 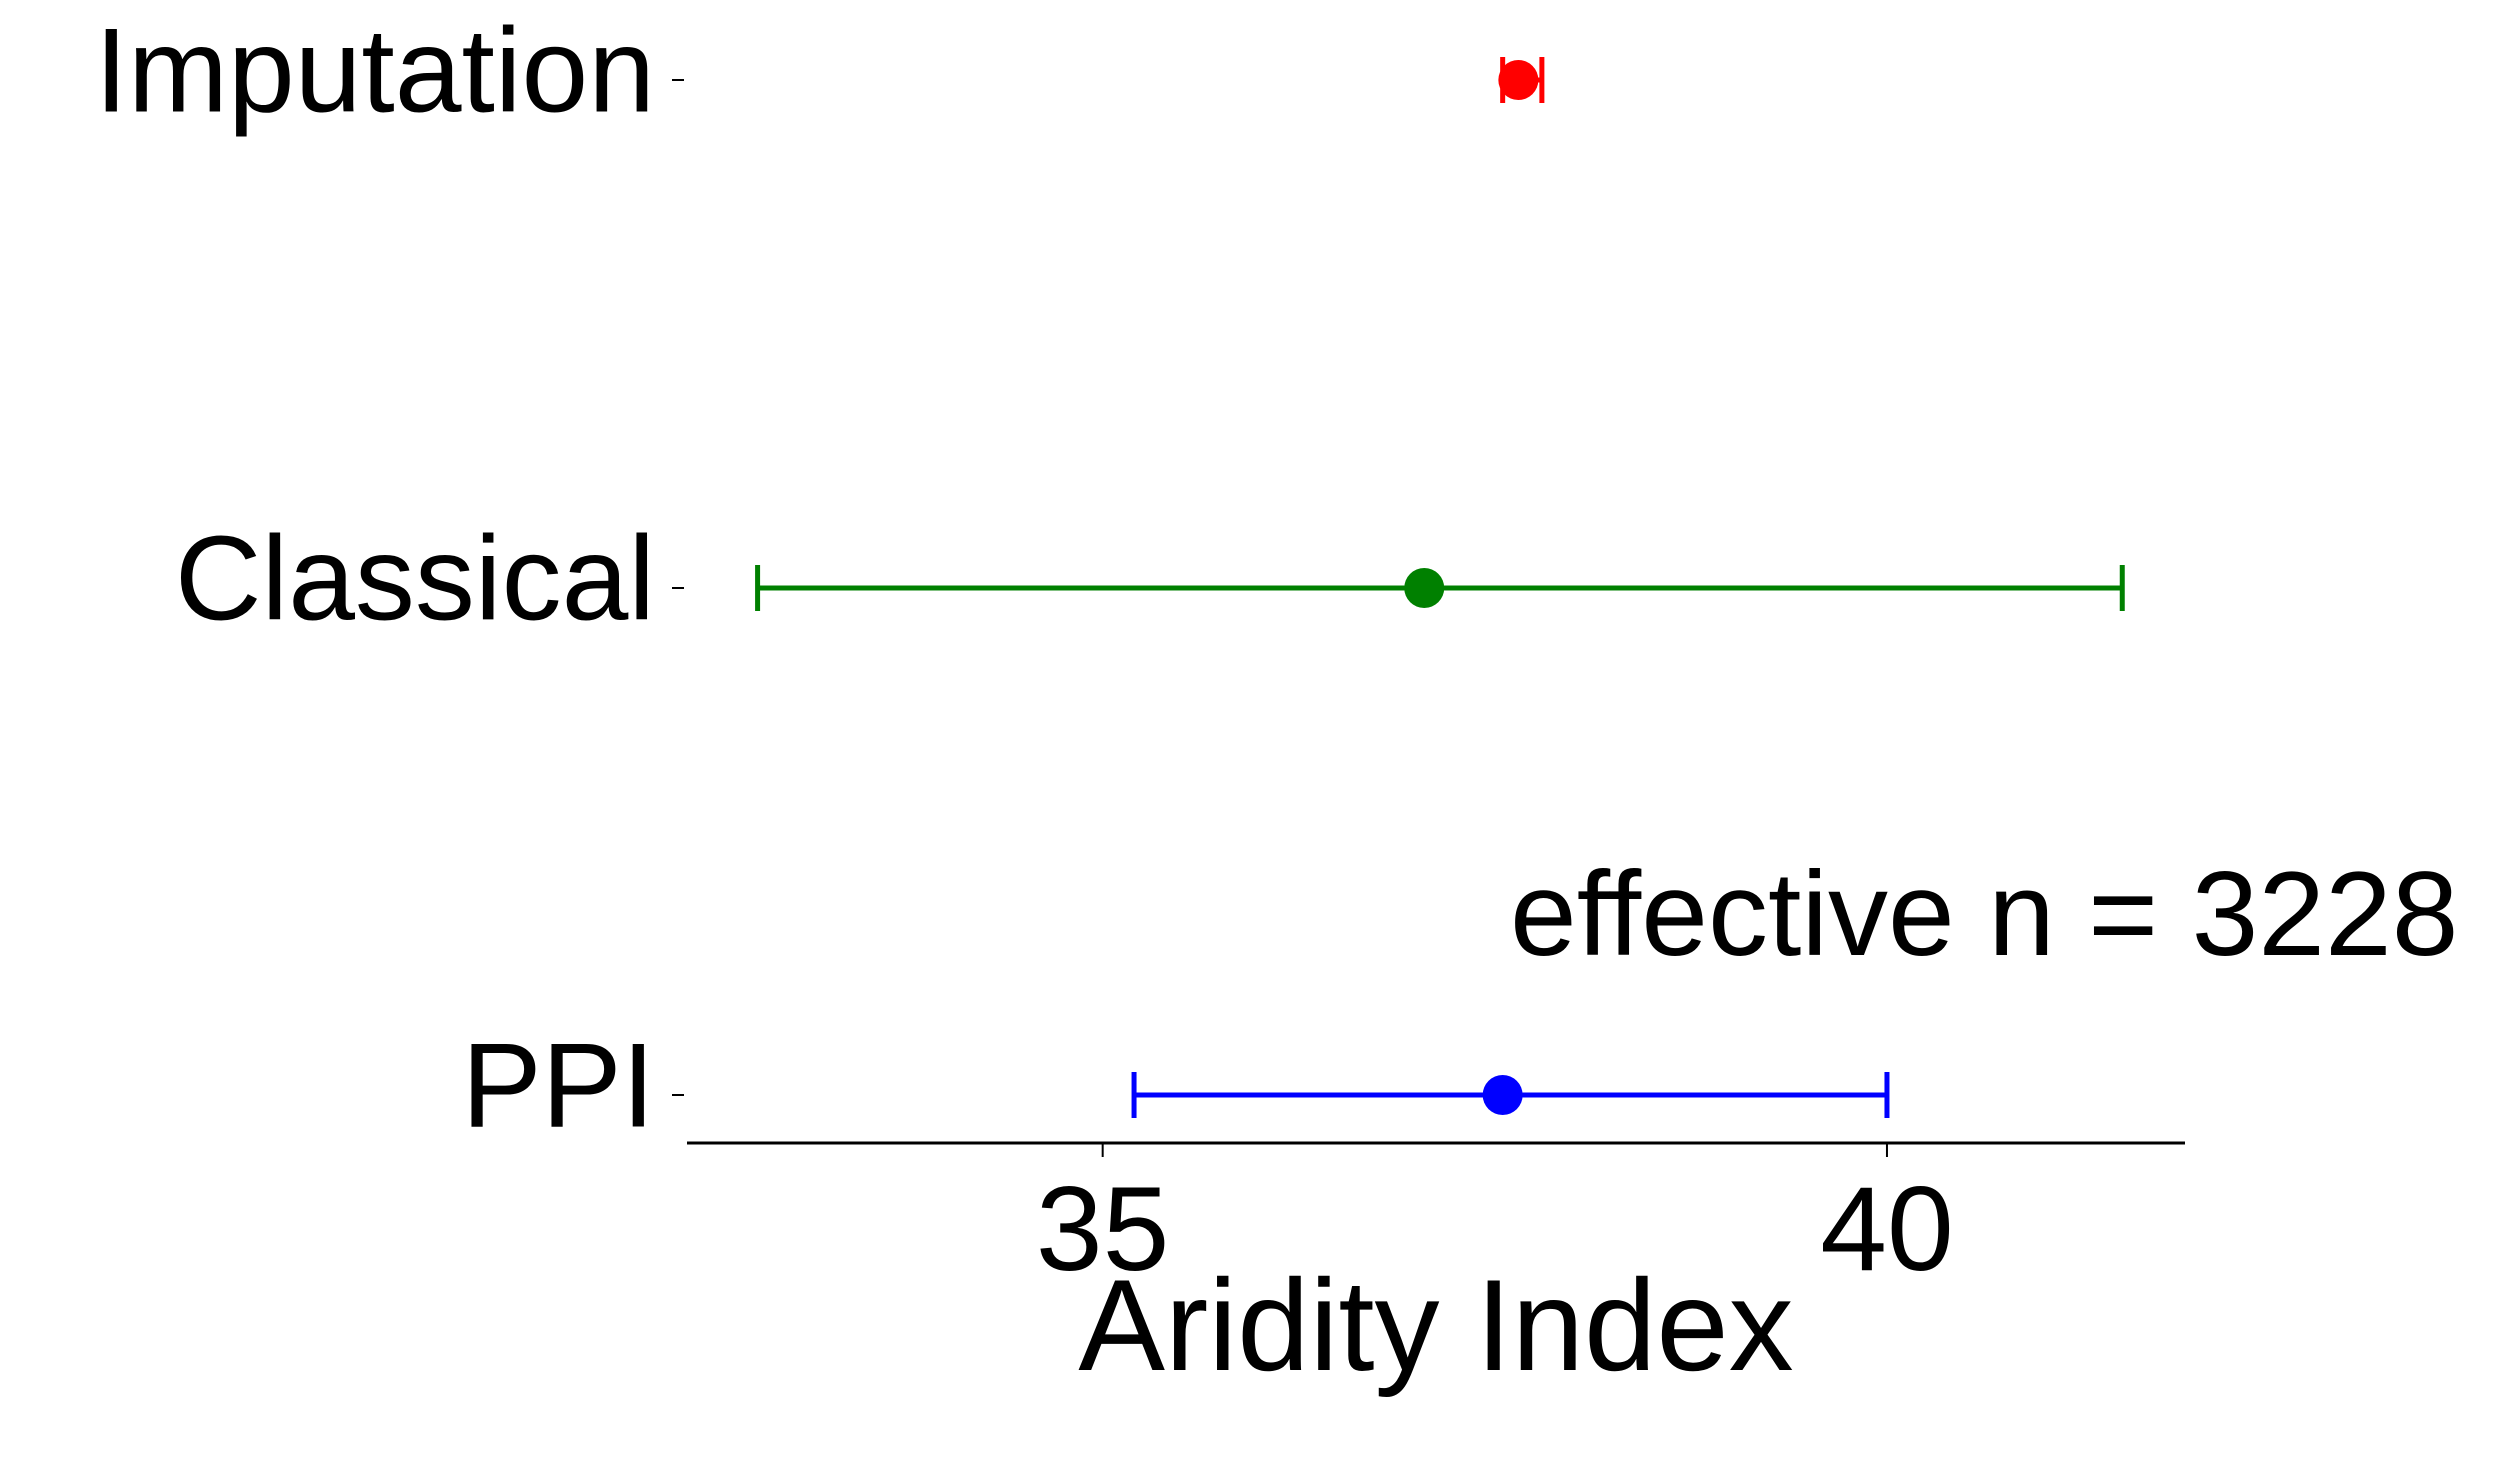 What do you see at coordinates (678, 587) in the screenshot?
I see `y-tick-marks` at bounding box center [678, 587].